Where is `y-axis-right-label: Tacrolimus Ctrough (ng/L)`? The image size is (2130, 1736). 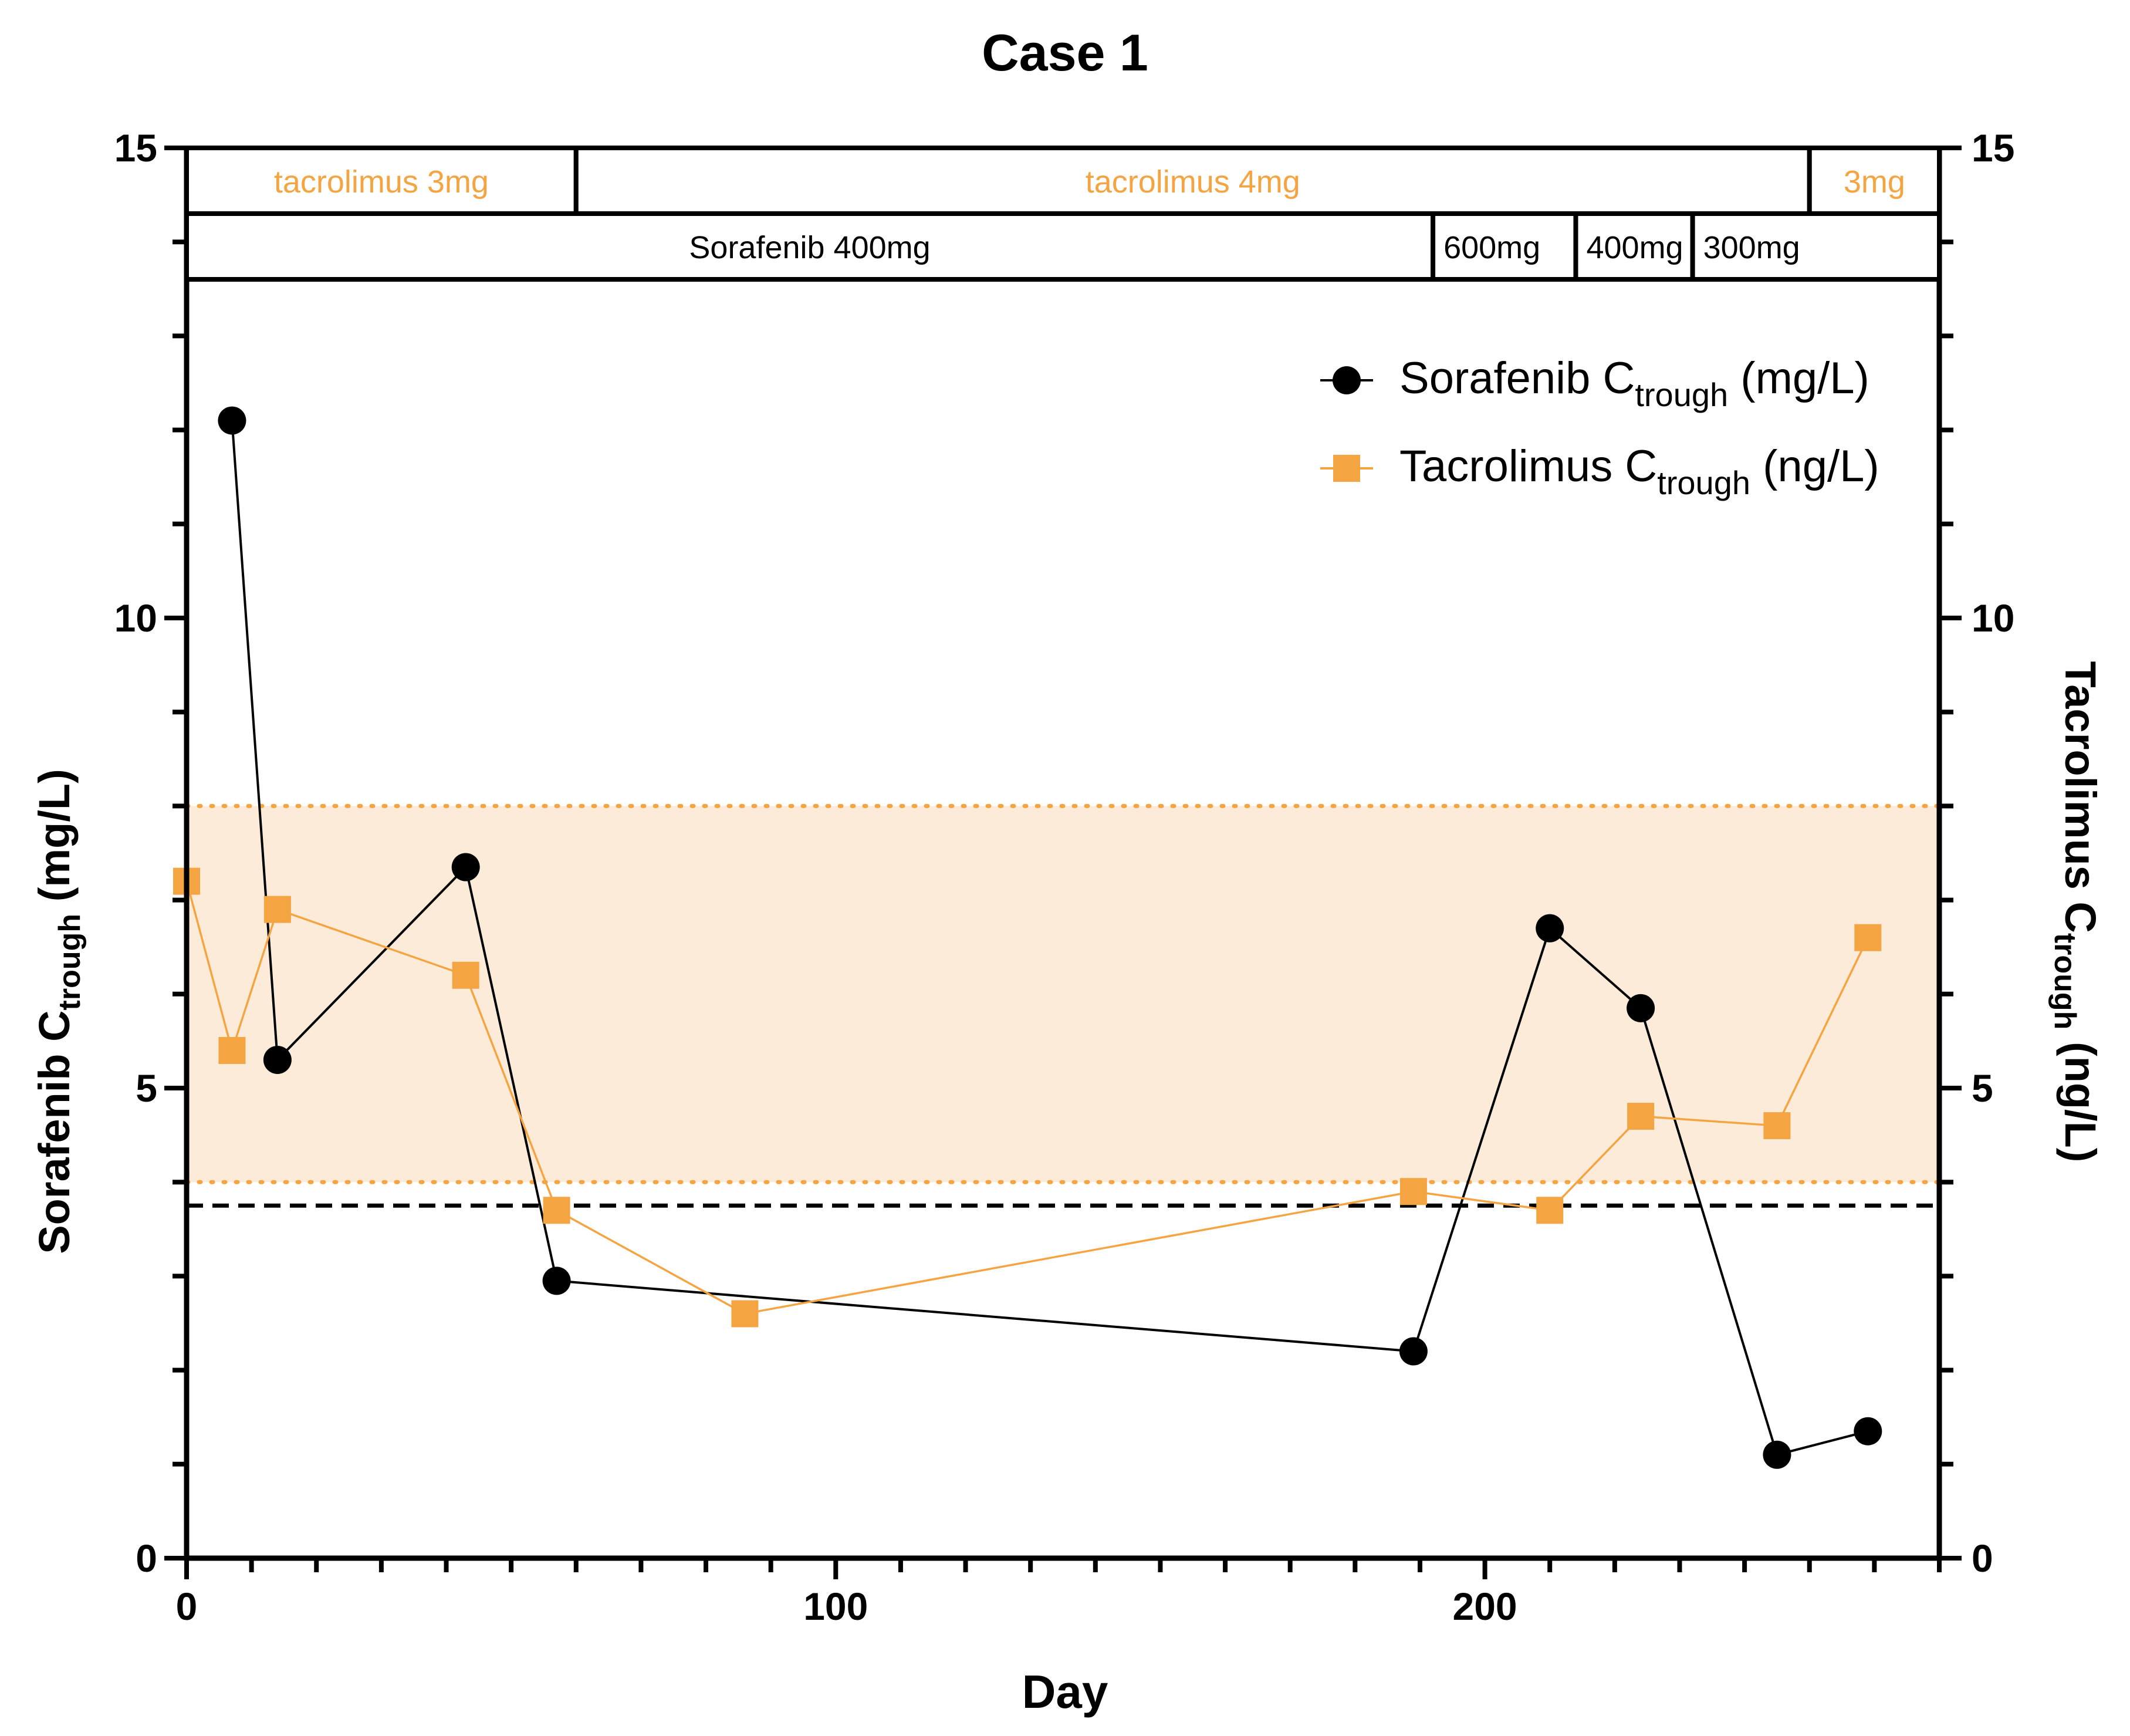
y-axis-right-label: Tacrolimus Ctrough (ng/L) is located at coordinates (2076, 912).